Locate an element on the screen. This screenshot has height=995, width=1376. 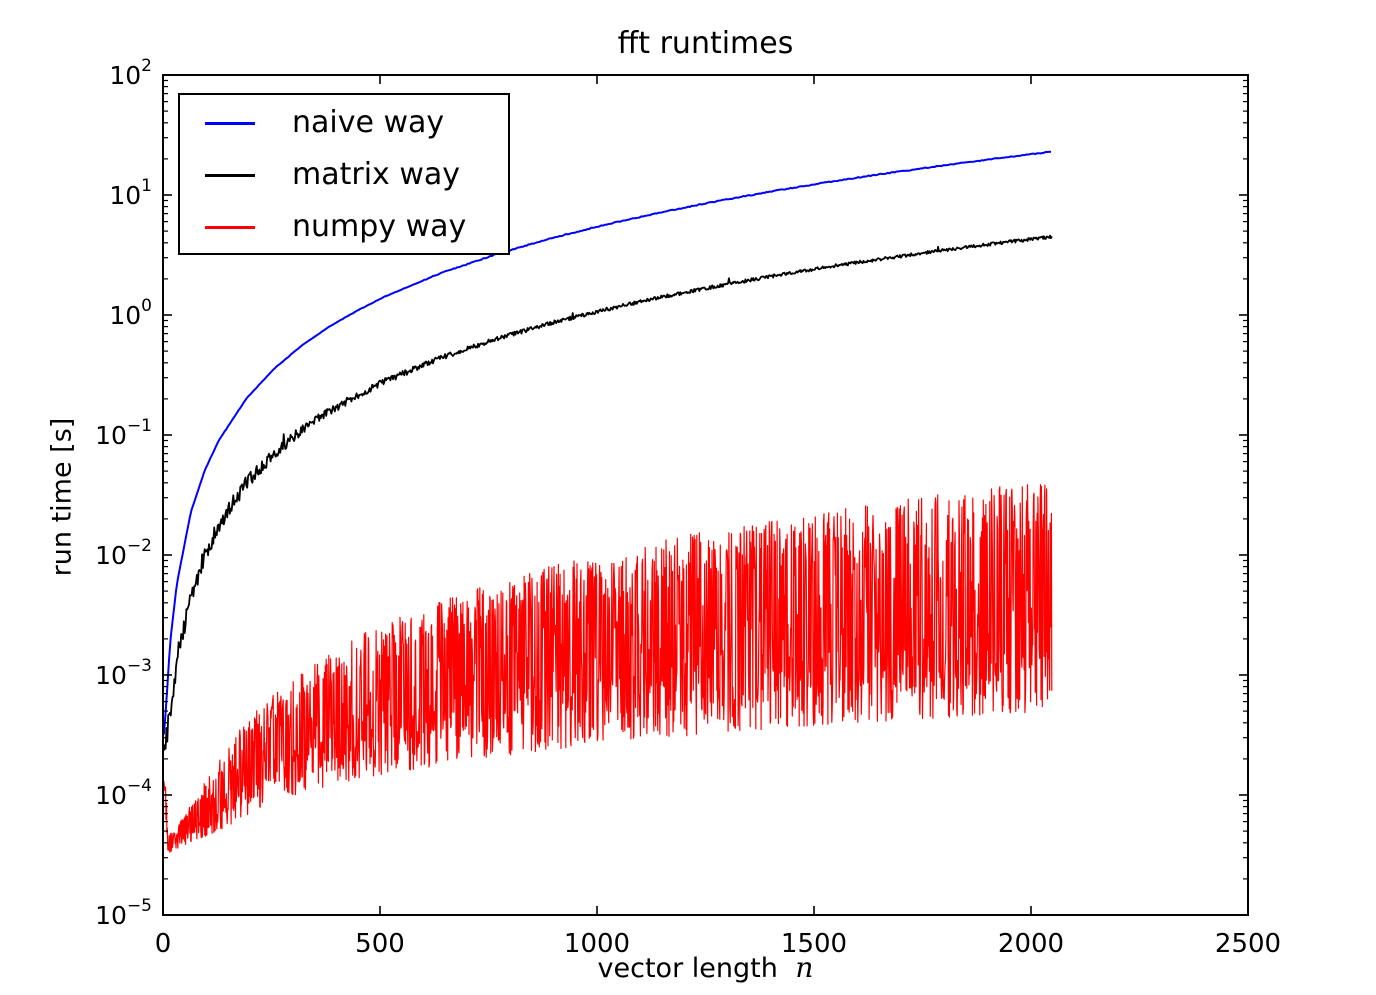
legend-item-numpy-way: numpy way is located at coordinates (344, 227).